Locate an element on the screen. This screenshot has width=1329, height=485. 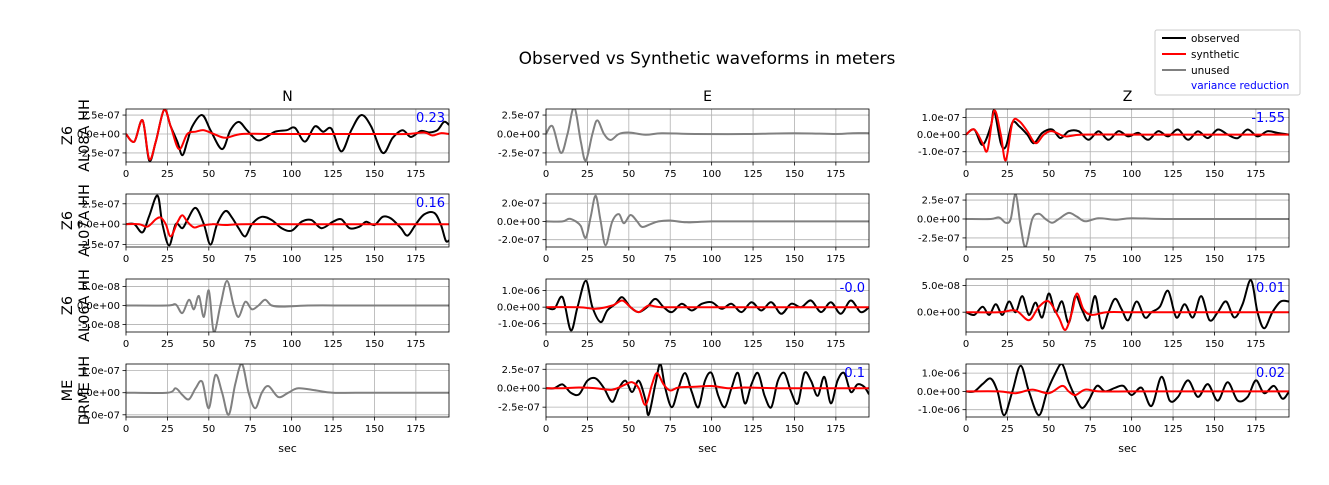
y-tick-label: -5.0e-08 is located at coordinates (99, 325).